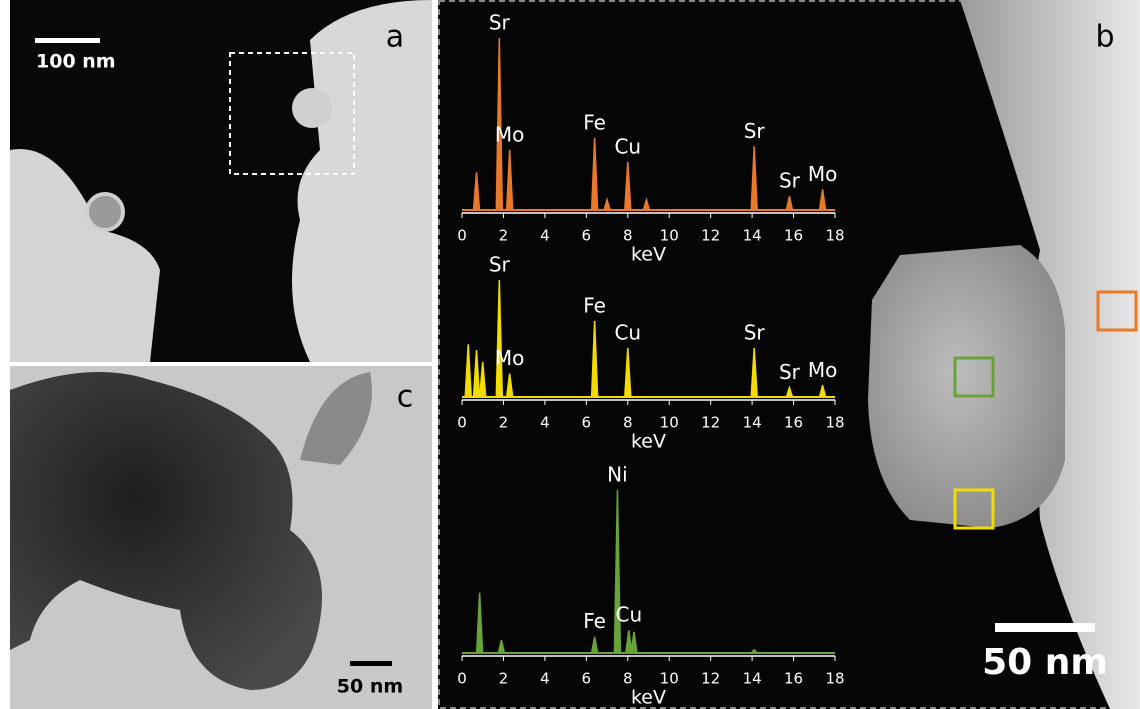 The height and width of the screenshot is (709, 1140). I want to click on panel-label: a, so click(395, 37).